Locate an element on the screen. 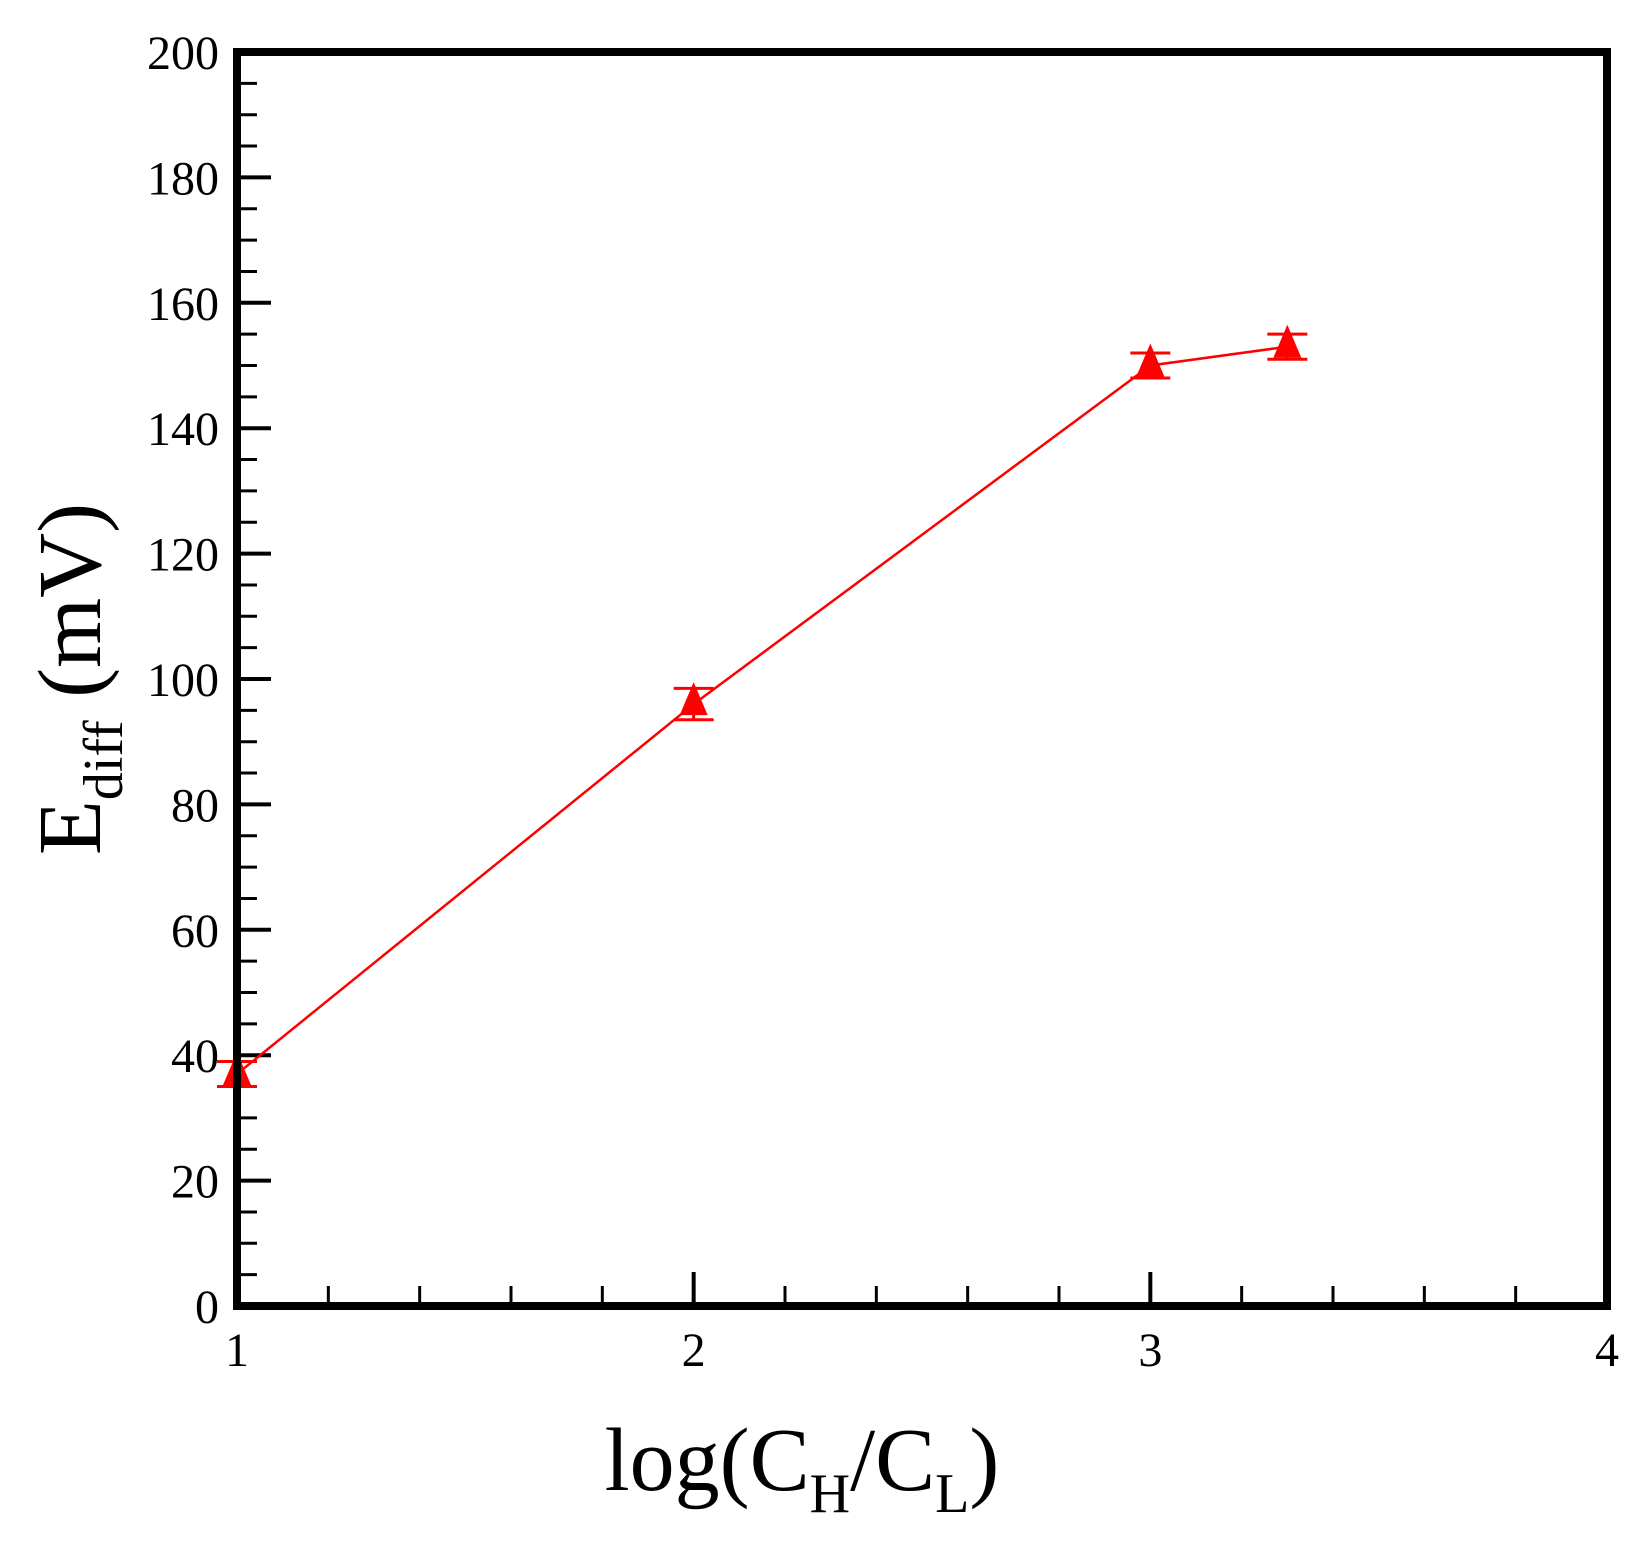 This screenshot has width=1637, height=1550. x-axis-title: log(CH/CL) is located at coordinates (802, 1468).